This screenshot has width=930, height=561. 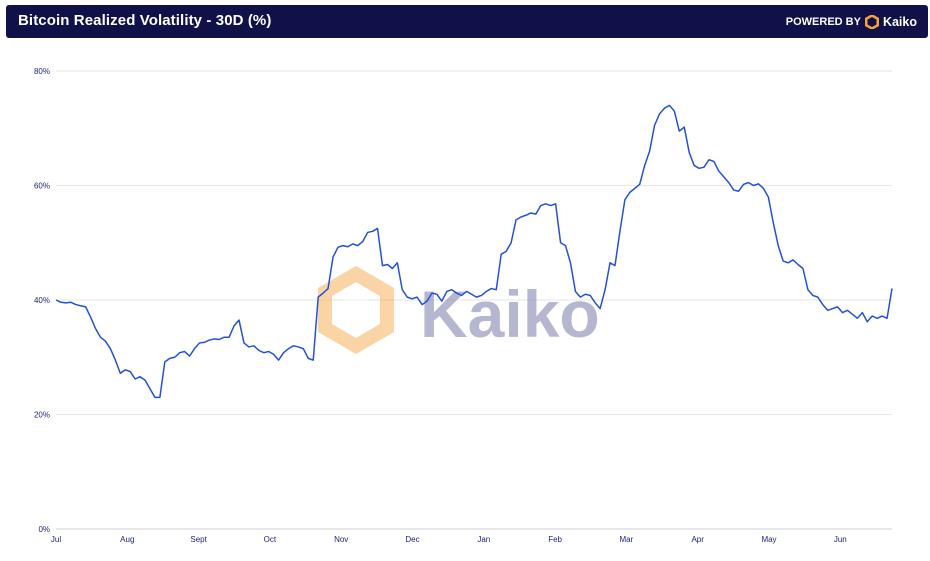 I want to click on watermark: Kaiko, so click(x=459, y=310).